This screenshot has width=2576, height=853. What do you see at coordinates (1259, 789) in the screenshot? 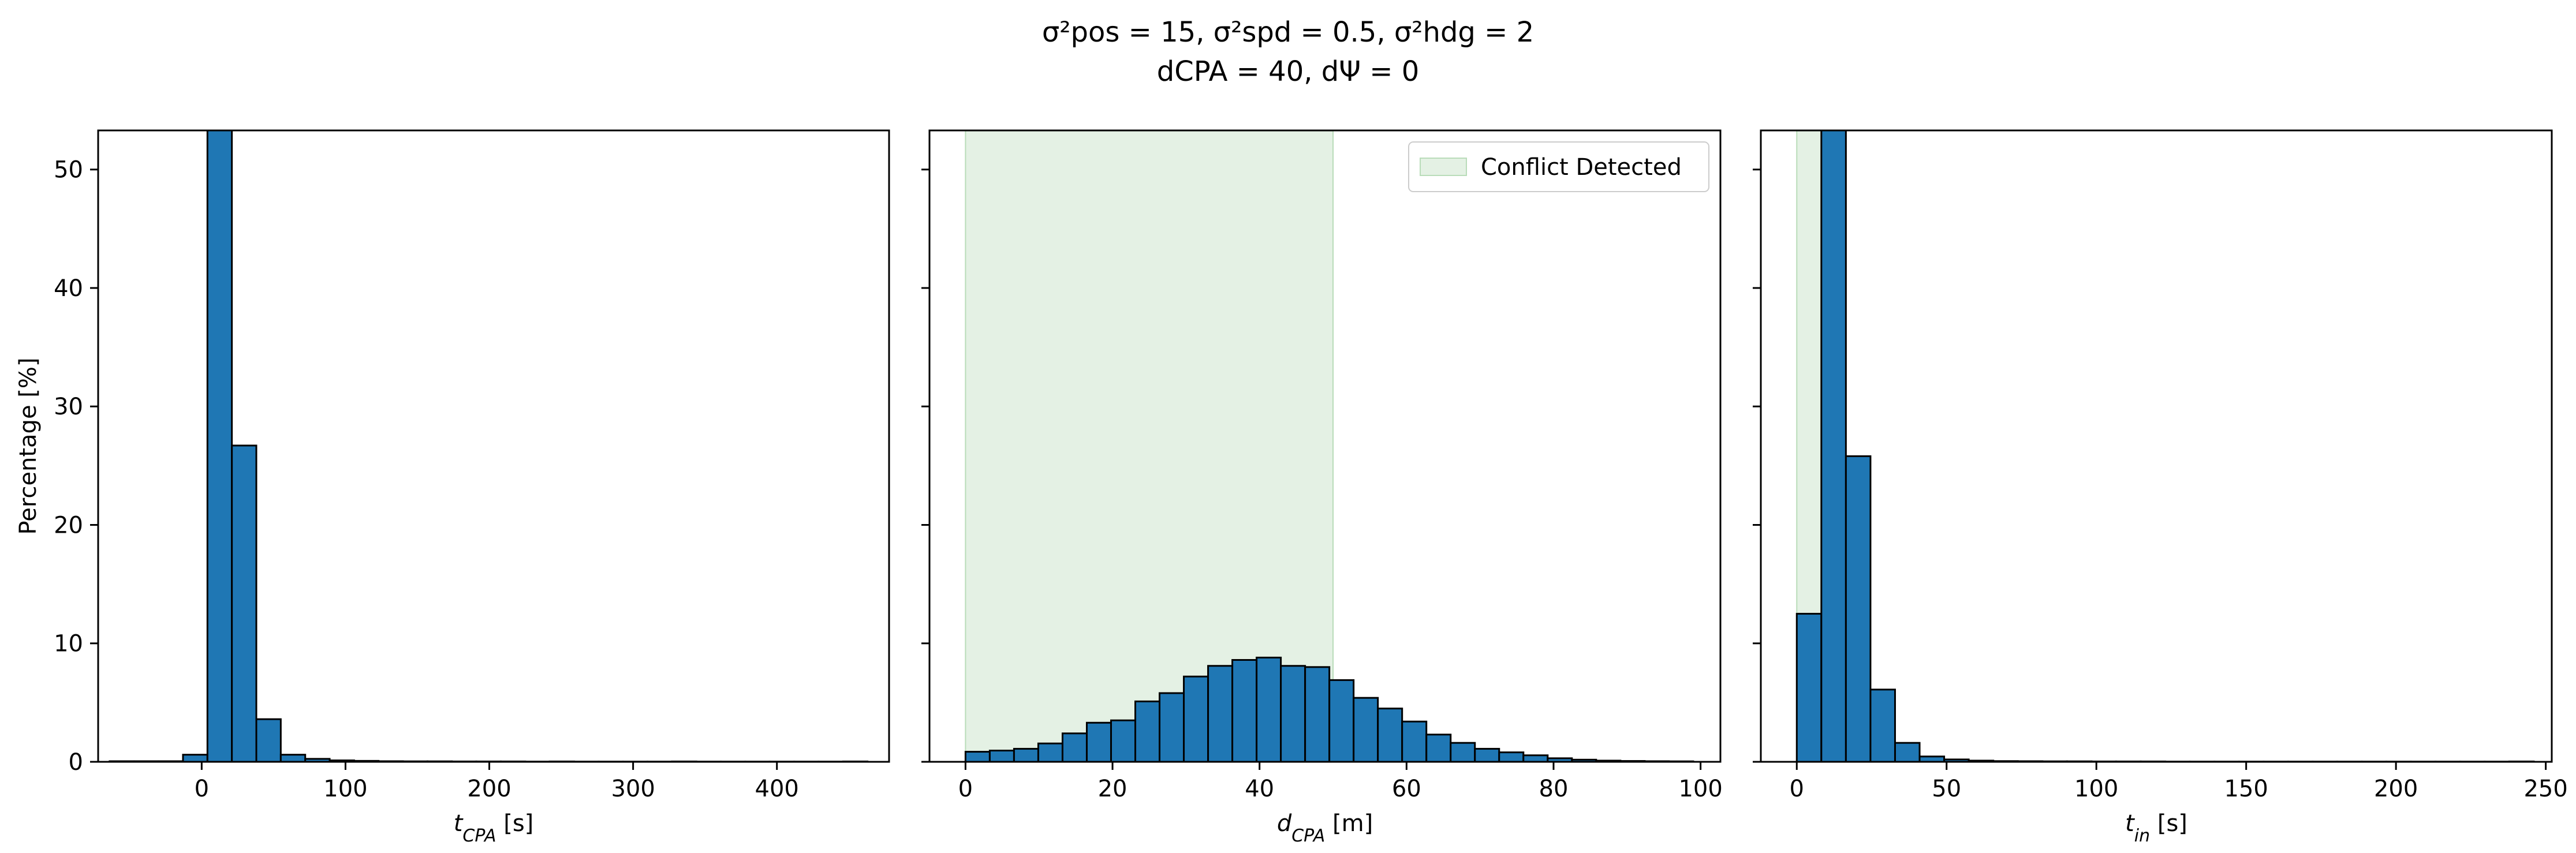
I see `x-tick-label: 40` at bounding box center [1259, 789].